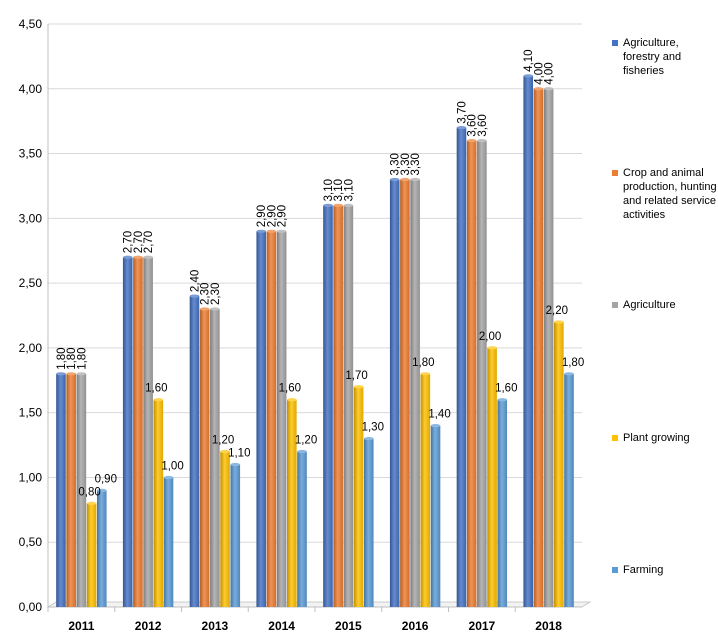  What do you see at coordinates (31, 218) in the screenshot?
I see `y-tick-label: 3,00` at bounding box center [31, 218].